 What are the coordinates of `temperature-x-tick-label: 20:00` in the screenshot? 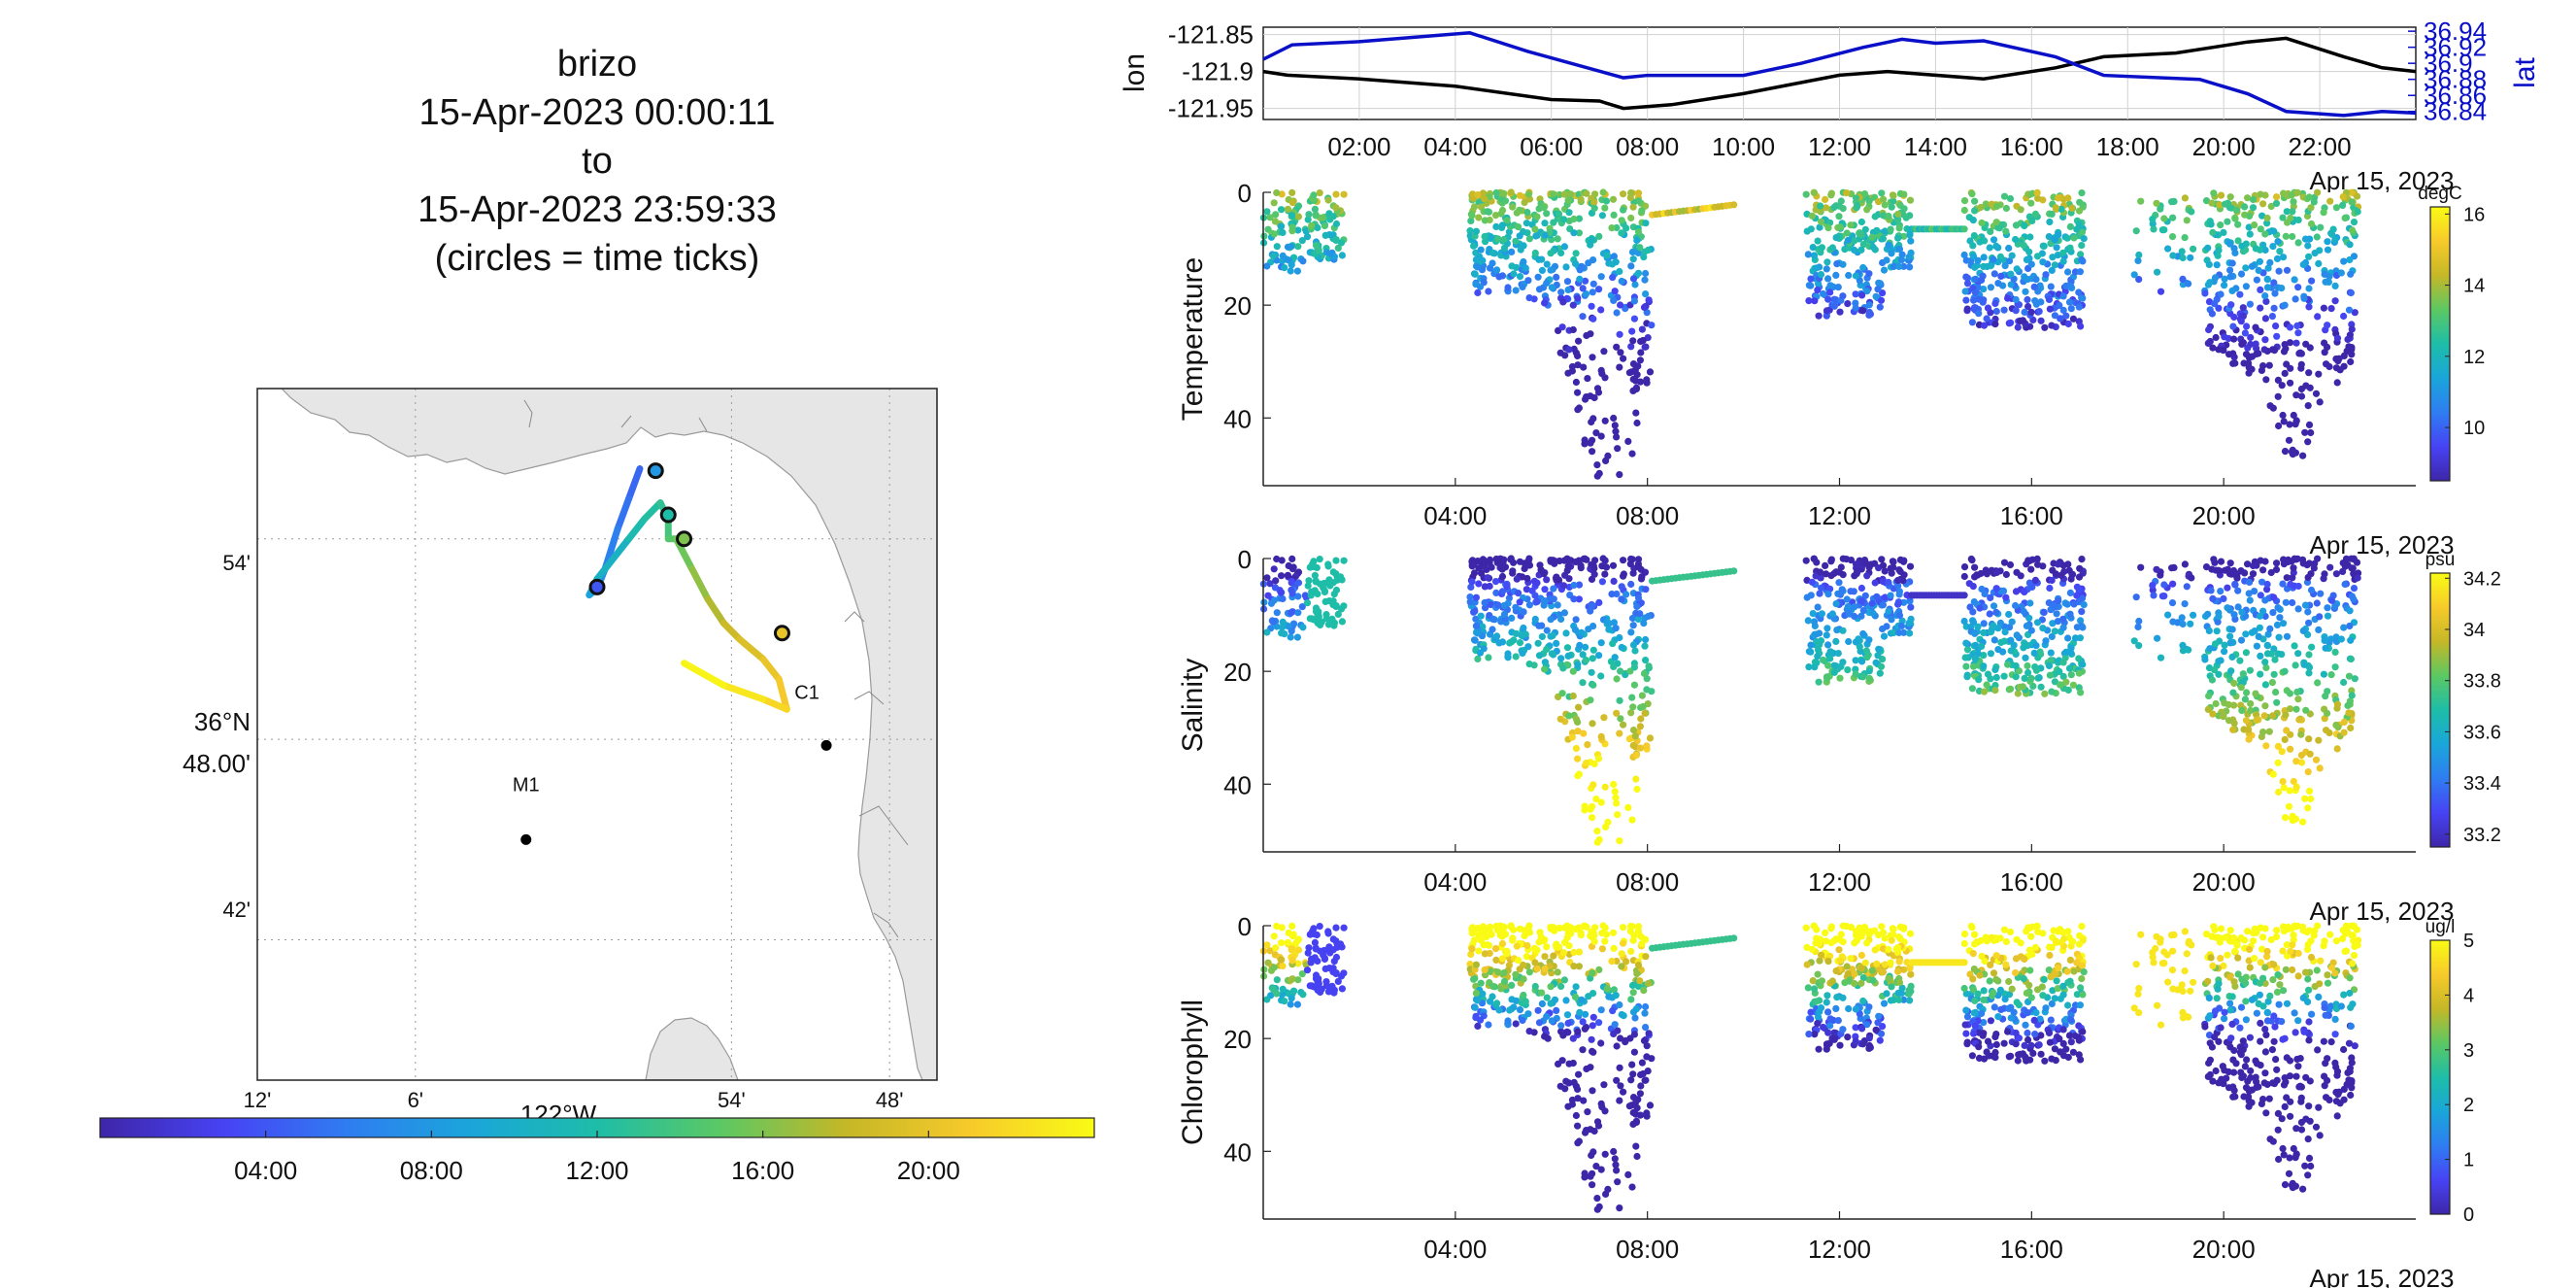 It's located at (2224, 515).